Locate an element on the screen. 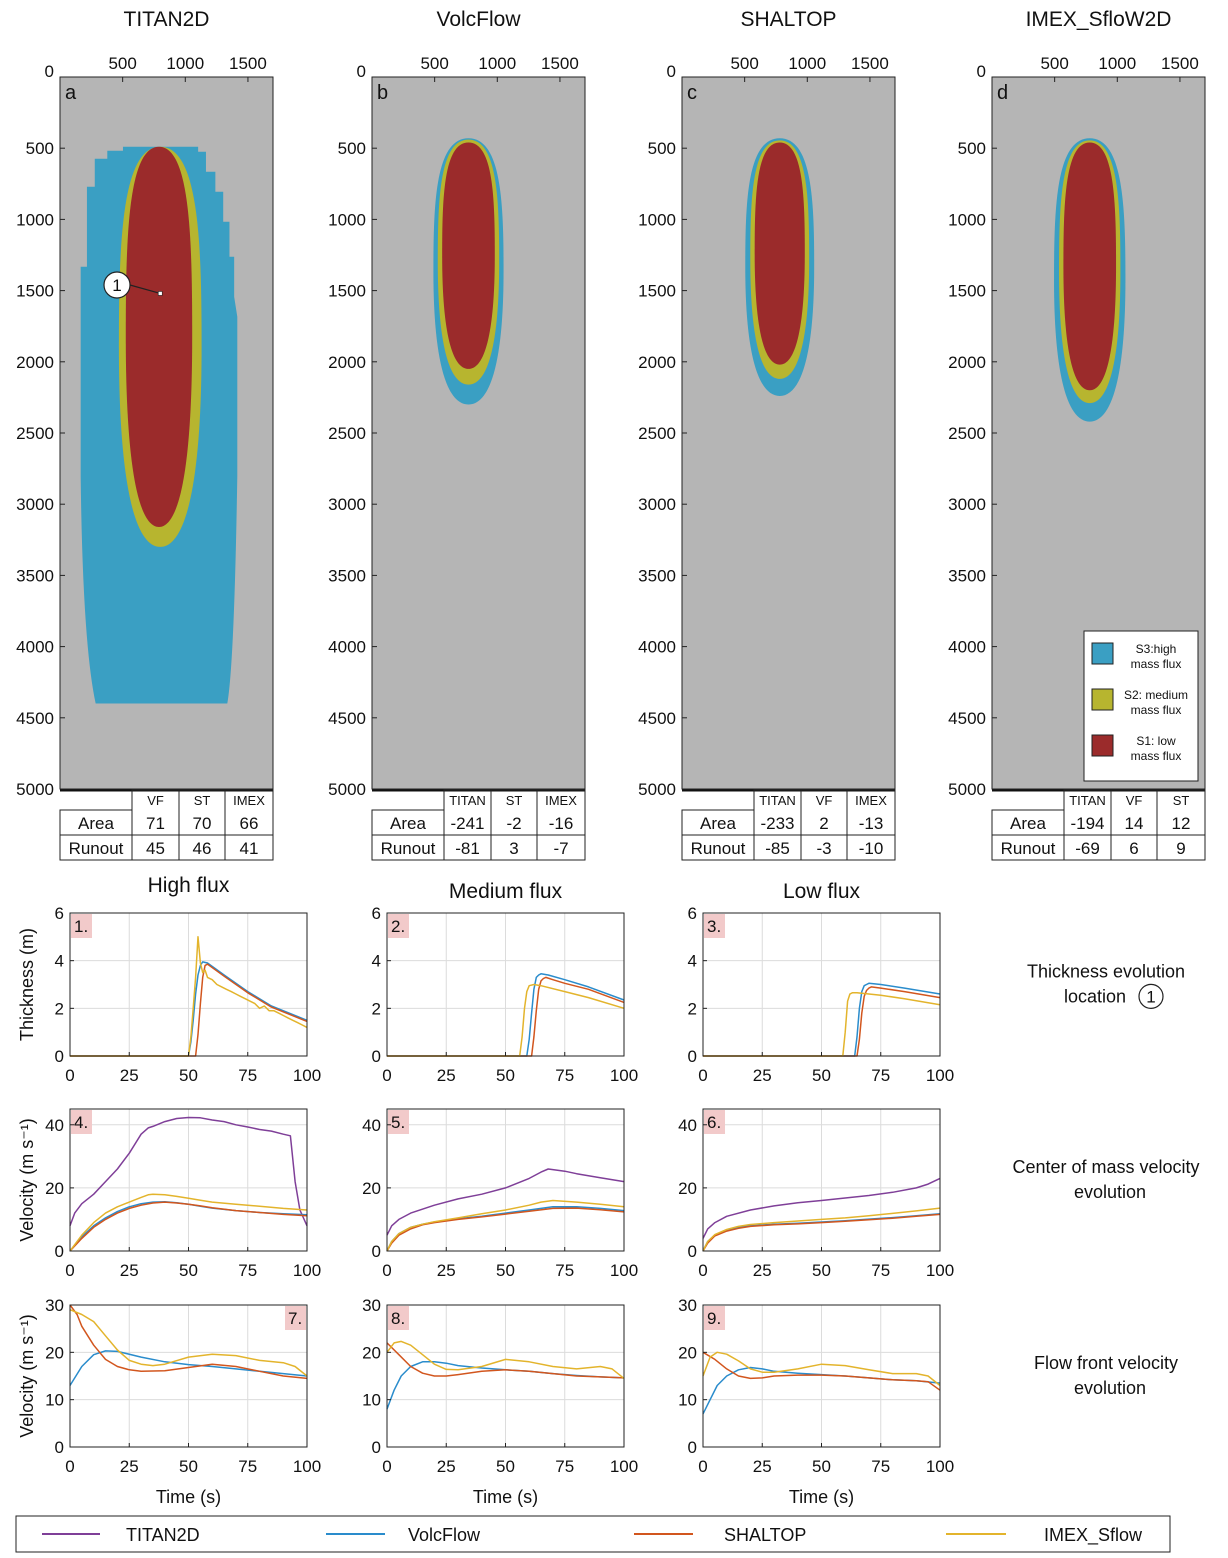  plot-panel-2: 2. 0 25 50 75 100 0 2 4 6 is located at coordinates (505, 994).